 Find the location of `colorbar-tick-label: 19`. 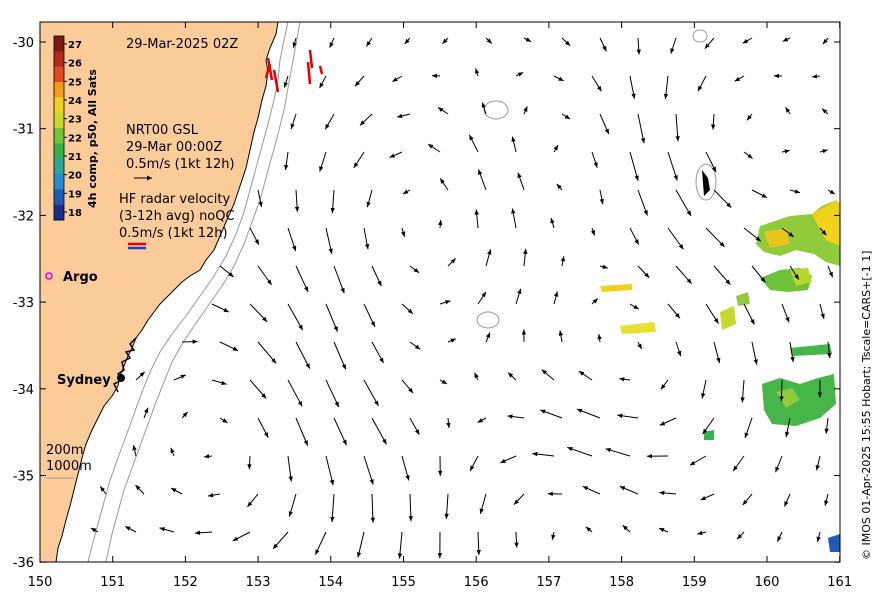

colorbar-tick-label: 19 is located at coordinates (75, 194).